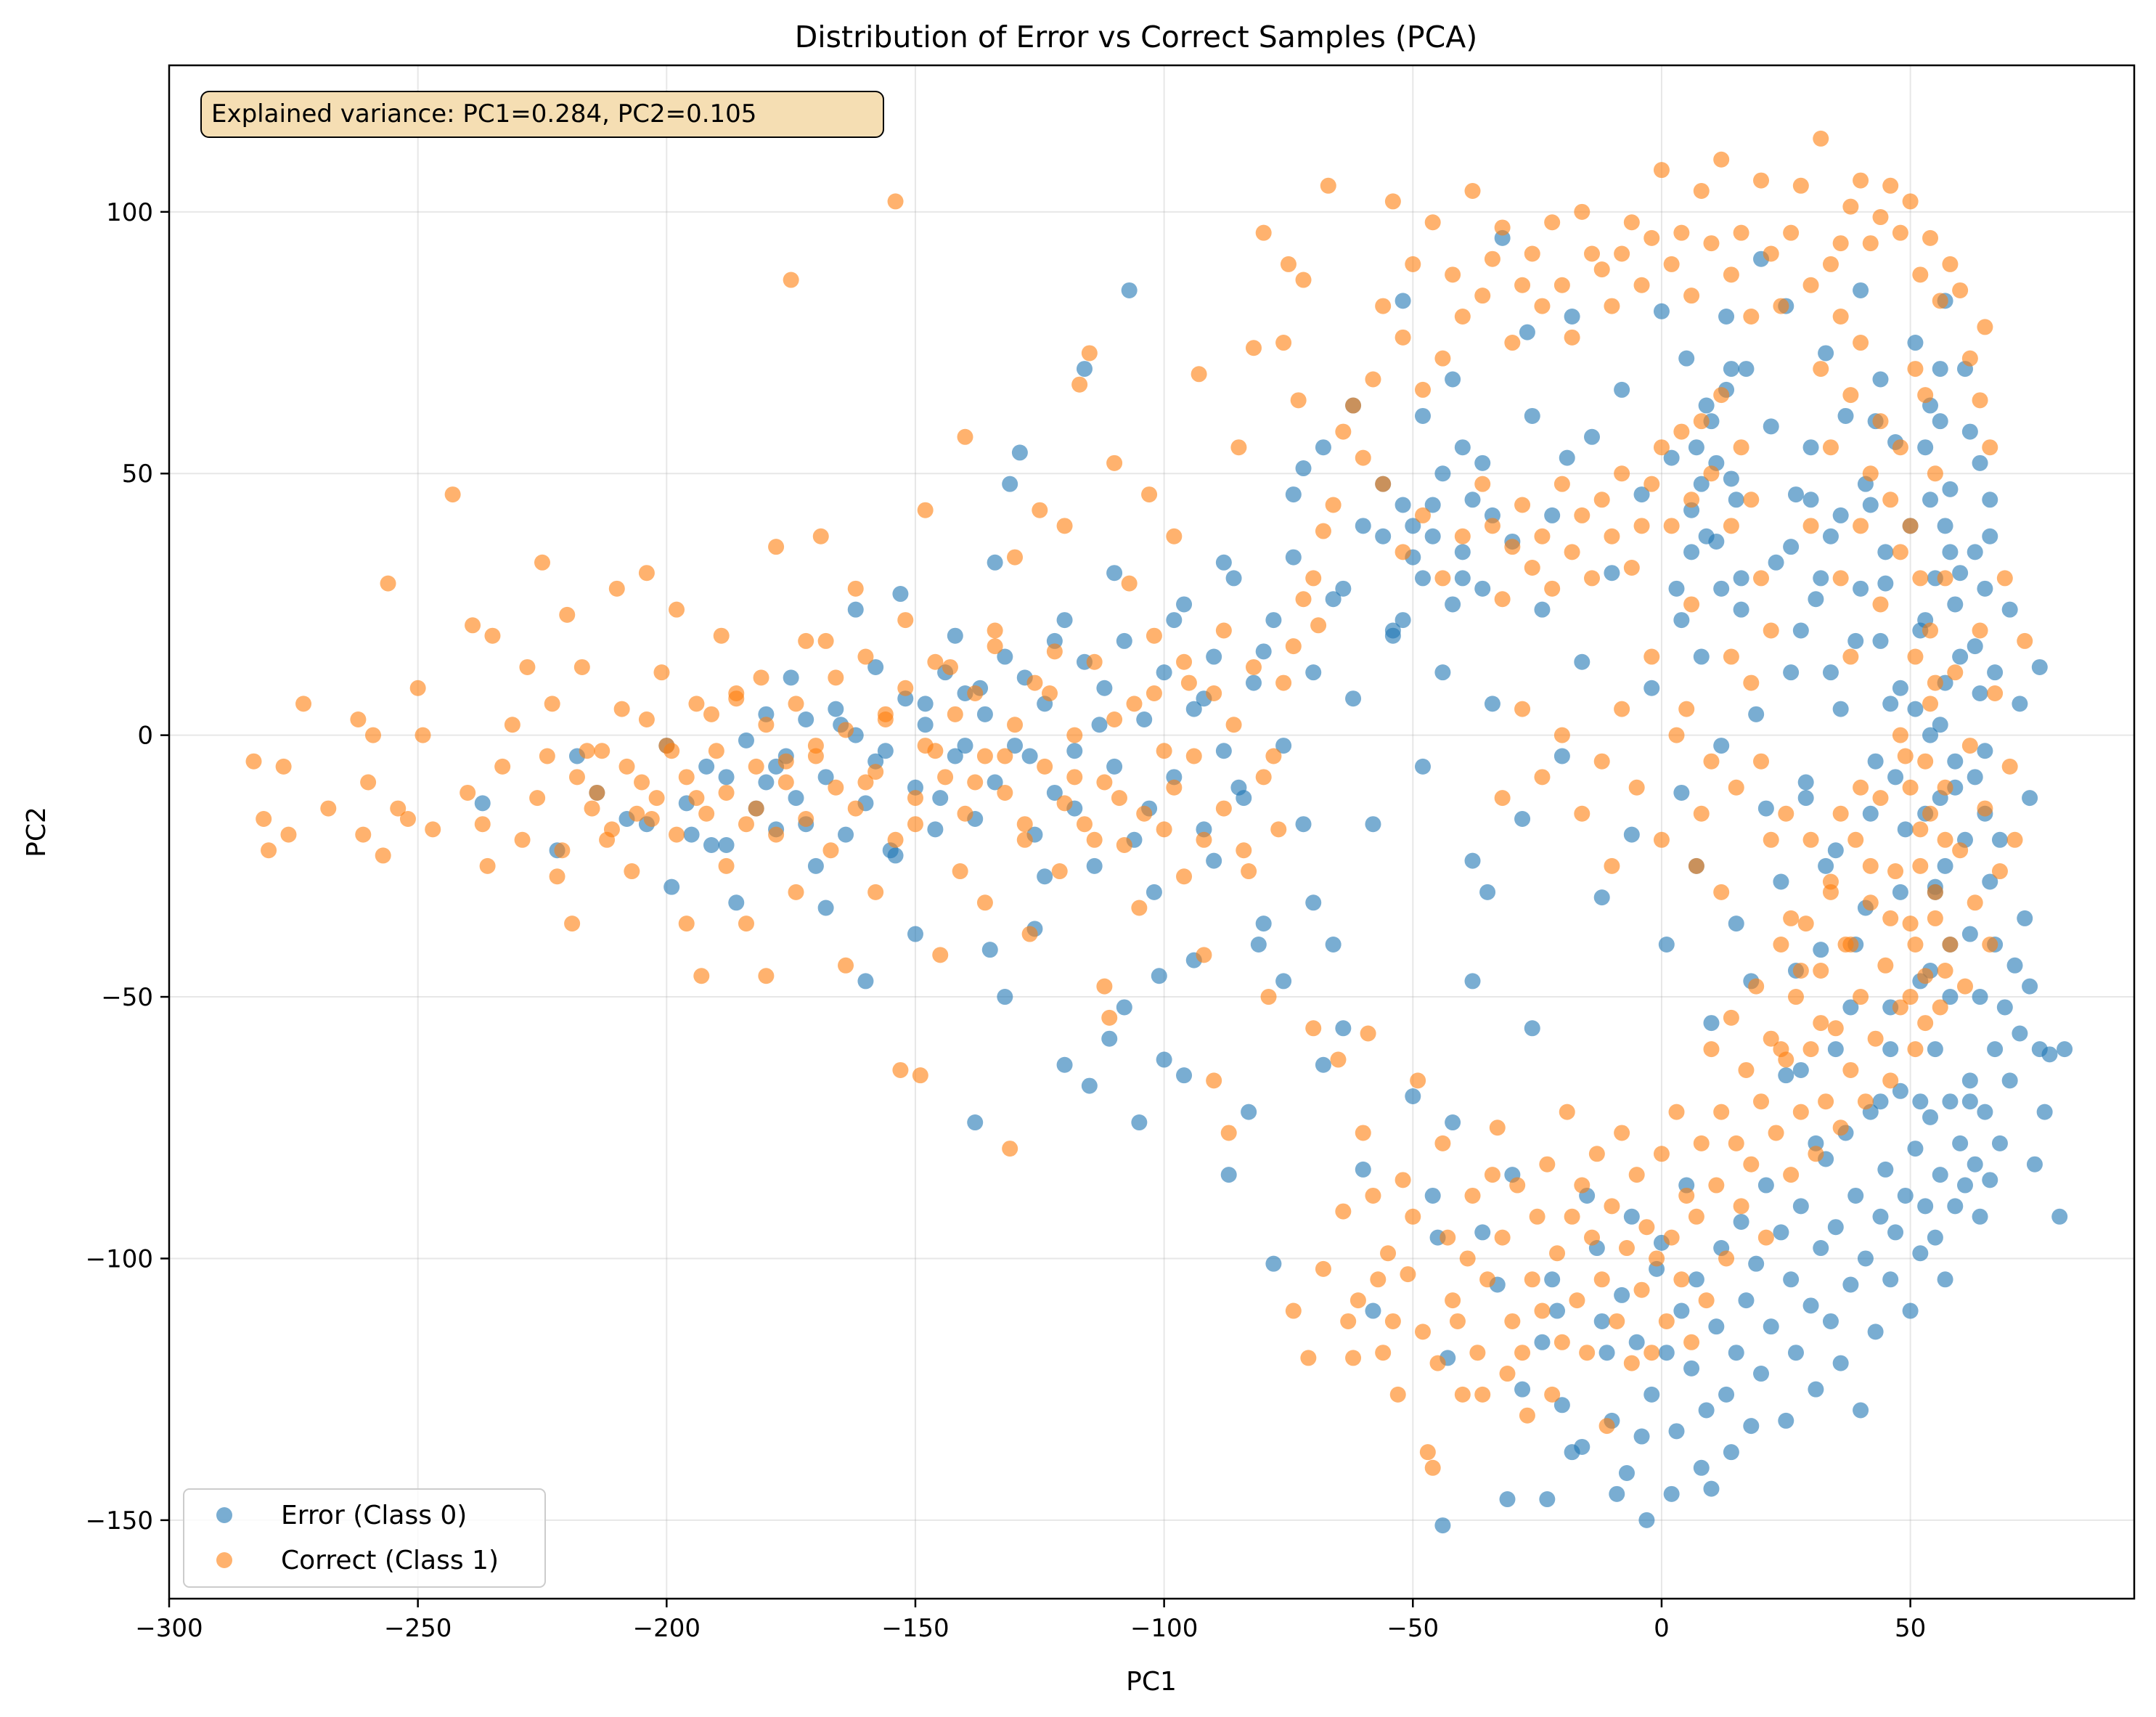 The height and width of the screenshot is (1717, 2156). What do you see at coordinates (365, 1538) in the screenshot?
I see `legend: Error (Class 0) Correct (Class 1)` at bounding box center [365, 1538].